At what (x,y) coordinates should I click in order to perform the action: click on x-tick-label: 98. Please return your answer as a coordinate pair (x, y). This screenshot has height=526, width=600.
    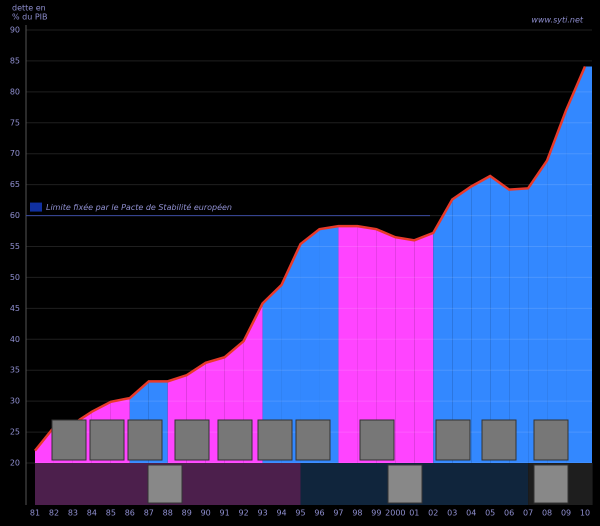
    Looking at the image, I should click on (357, 513).